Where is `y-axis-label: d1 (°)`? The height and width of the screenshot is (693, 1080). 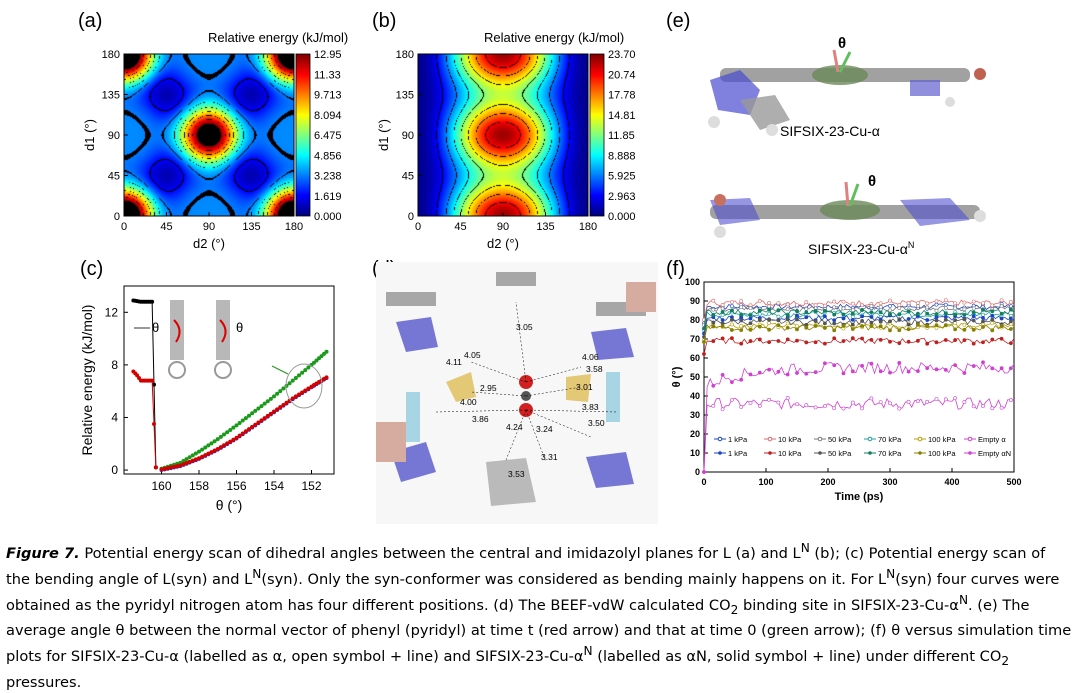 y-axis-label: d1 (°) is located at coordinates (383, 135).